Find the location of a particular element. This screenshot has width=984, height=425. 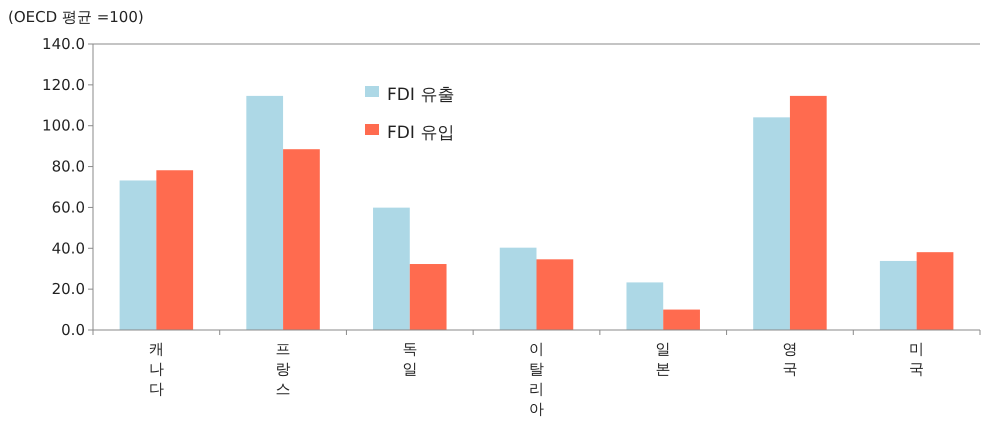

x-tick-label: 일본 is located at coordinates (663, 359).